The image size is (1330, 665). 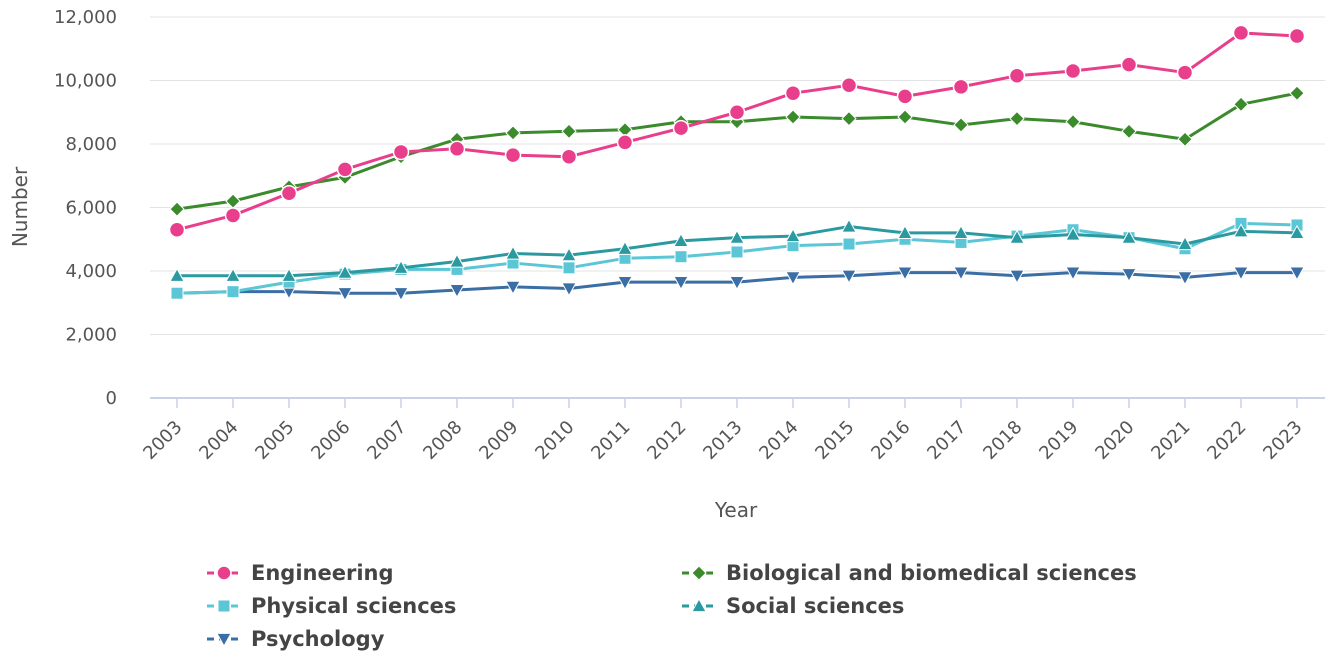 I want to click on legend-item-psychology: Psychology, so click(x=294, y=639).